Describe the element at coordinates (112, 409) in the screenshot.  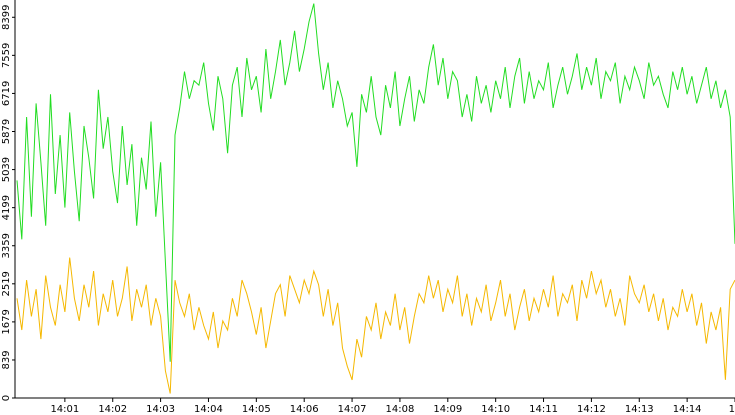
I see `x-tick-label: 14:02` at that location.